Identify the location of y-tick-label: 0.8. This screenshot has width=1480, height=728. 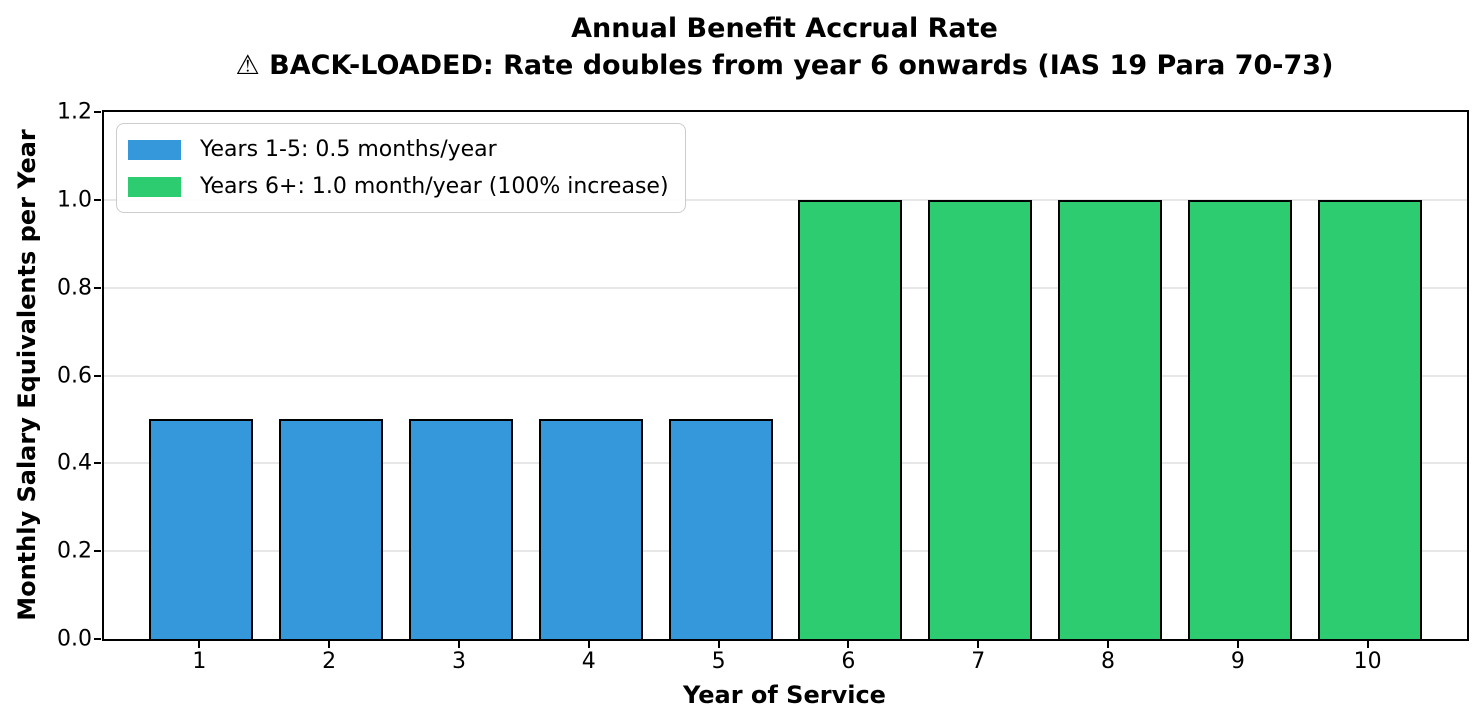
(74, 288).